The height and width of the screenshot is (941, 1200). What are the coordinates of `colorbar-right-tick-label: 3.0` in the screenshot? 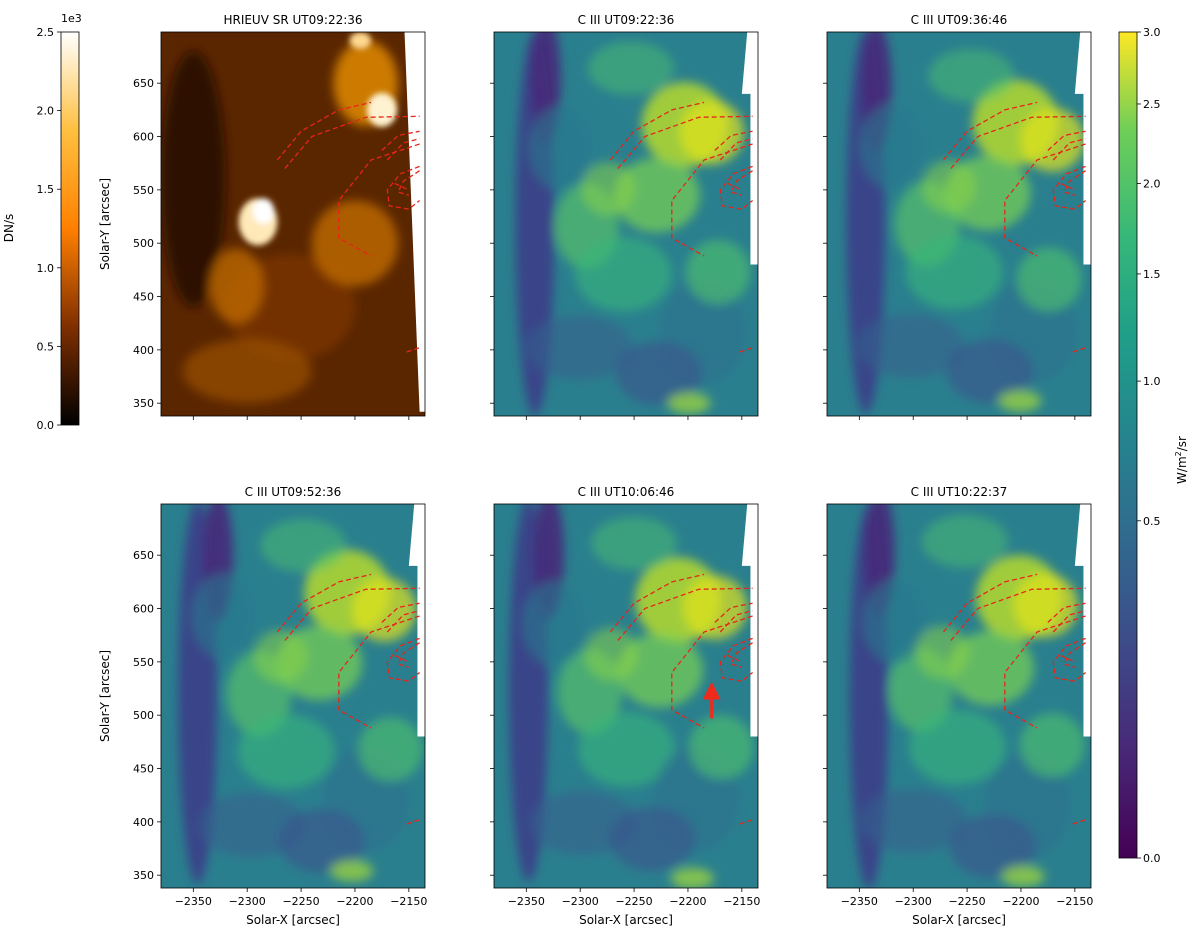 It's located at (1152, 32).